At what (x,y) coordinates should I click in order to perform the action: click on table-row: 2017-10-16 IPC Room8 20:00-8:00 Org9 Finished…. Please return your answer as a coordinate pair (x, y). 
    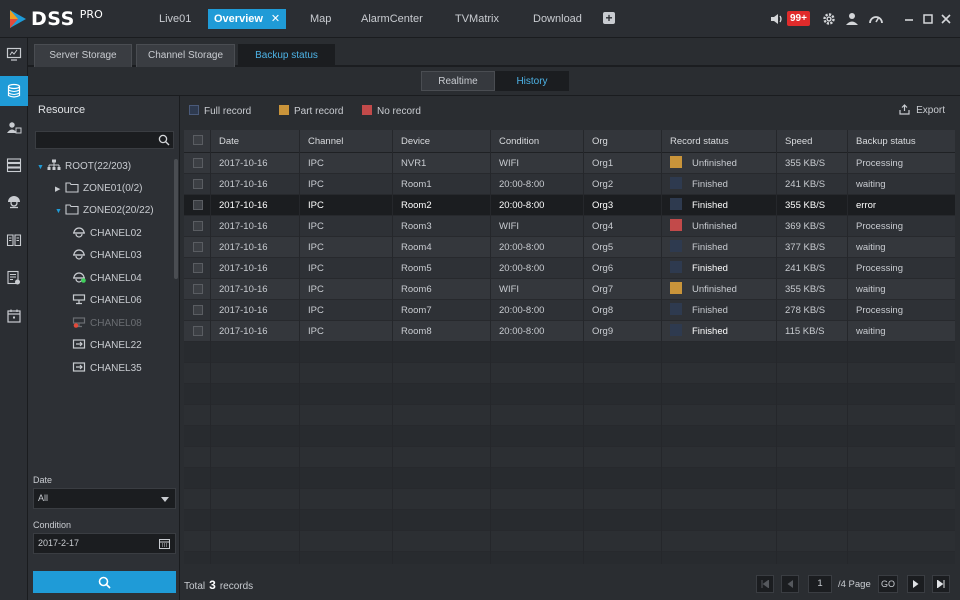
    Looking at the image, I should click on (569, 331).